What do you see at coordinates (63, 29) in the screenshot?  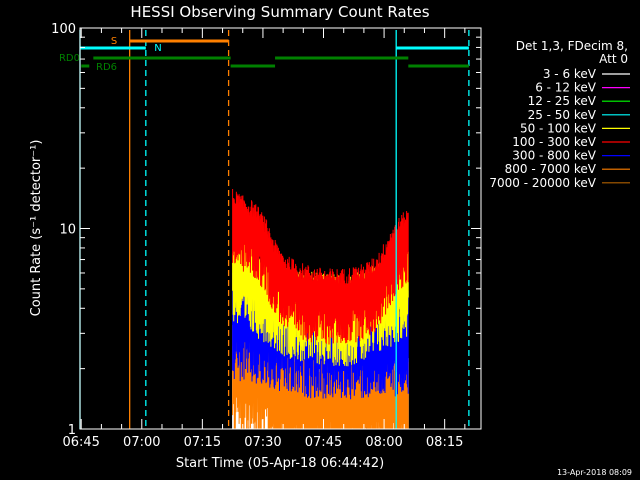 I see `y-tick-label: 100` at bounding box center [63, 29].